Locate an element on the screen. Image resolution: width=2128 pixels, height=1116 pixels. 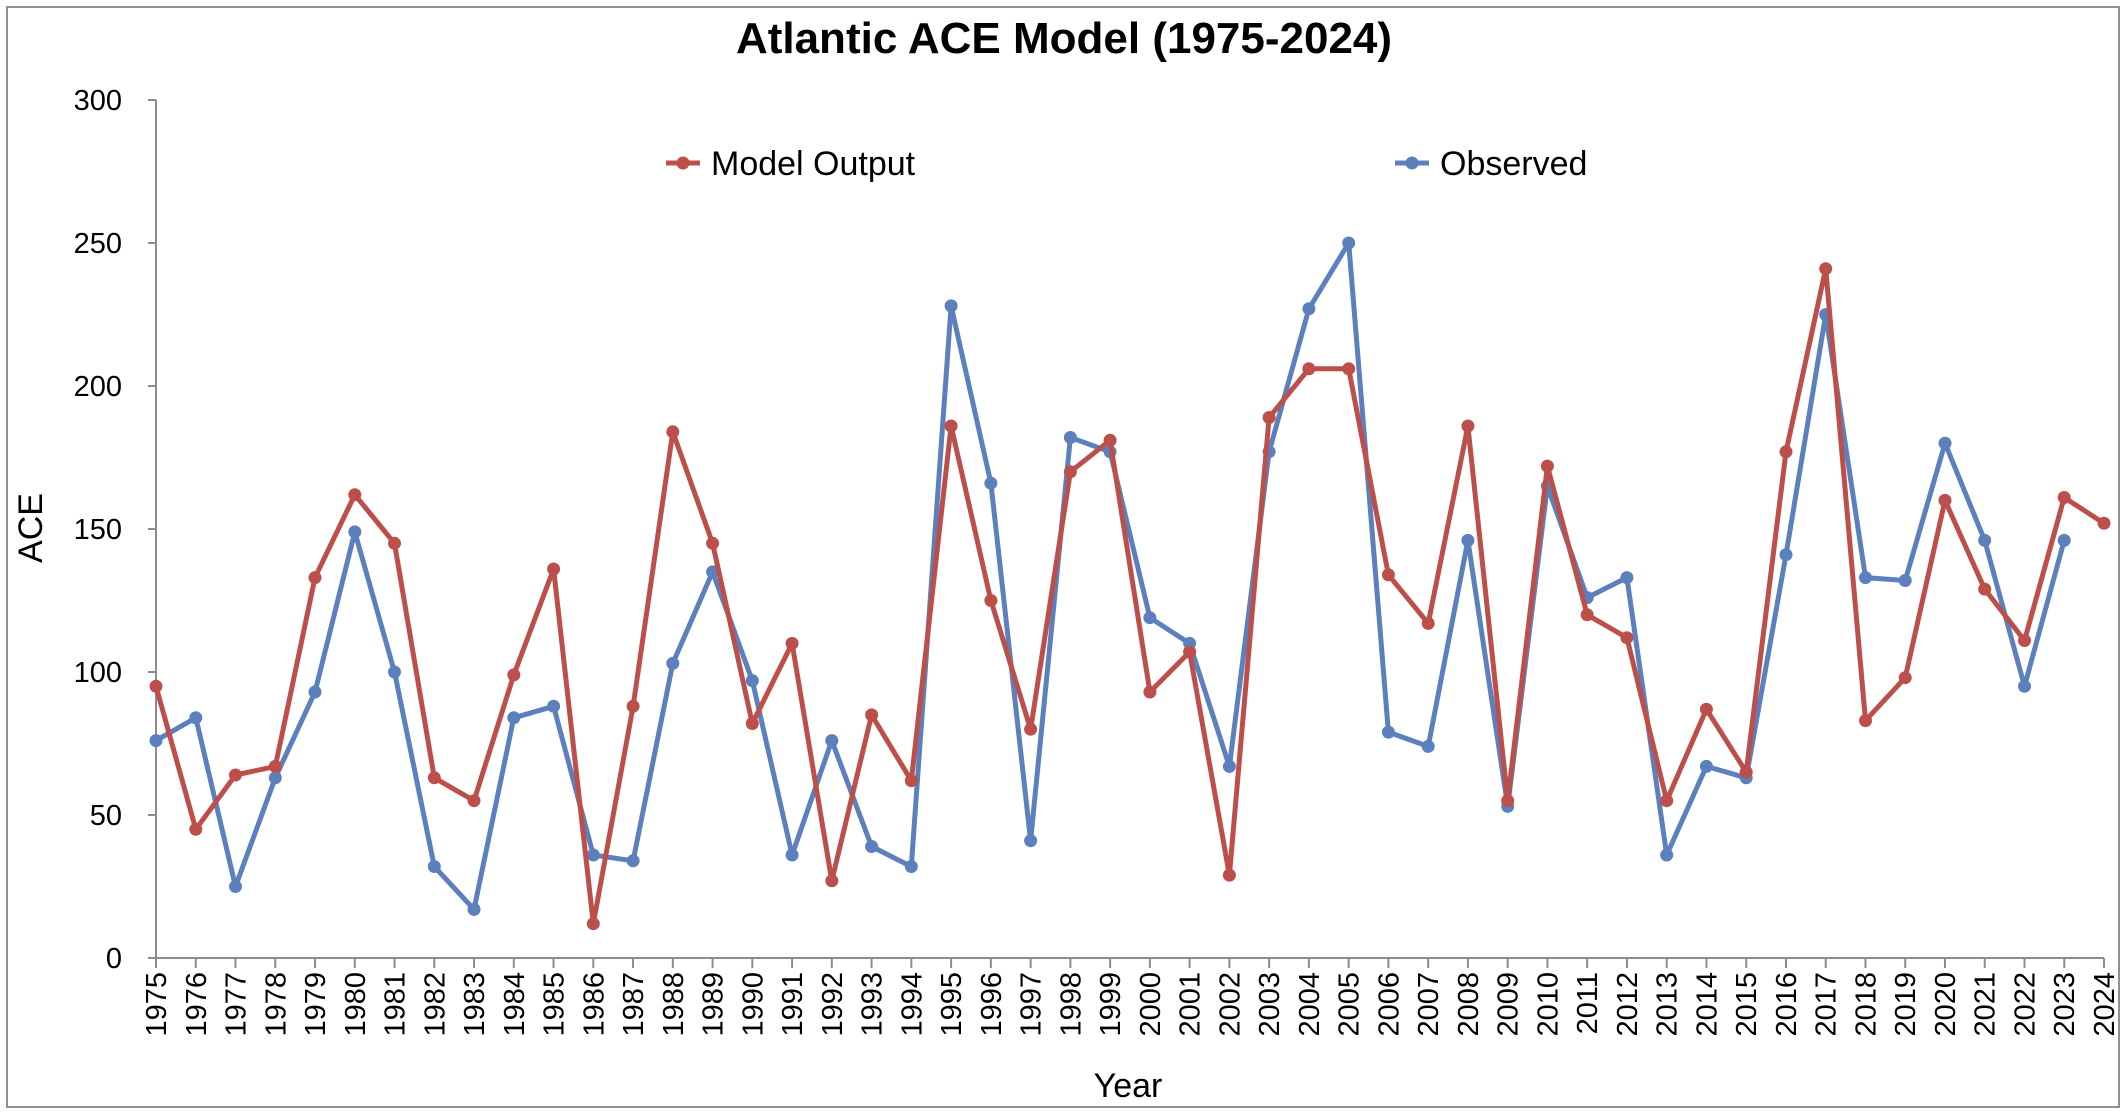
x-tick-label: 1984 is located at coordinates (515, 1004).